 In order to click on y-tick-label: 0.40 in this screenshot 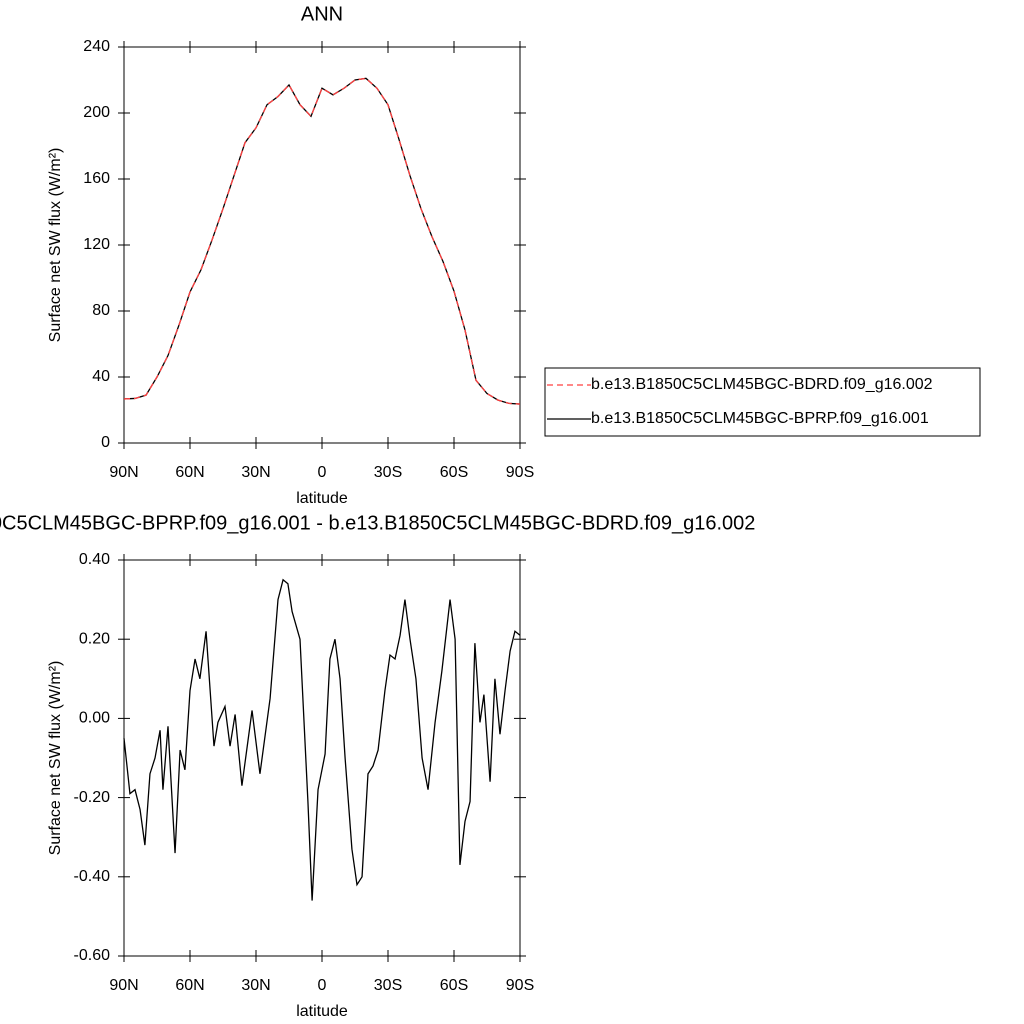, I will do `click(94, 559)`.